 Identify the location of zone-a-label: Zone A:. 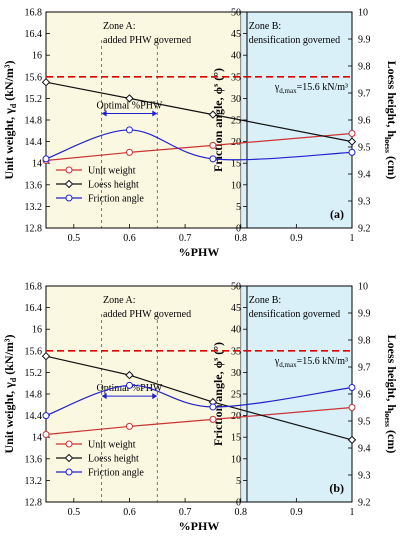
(119, 26).